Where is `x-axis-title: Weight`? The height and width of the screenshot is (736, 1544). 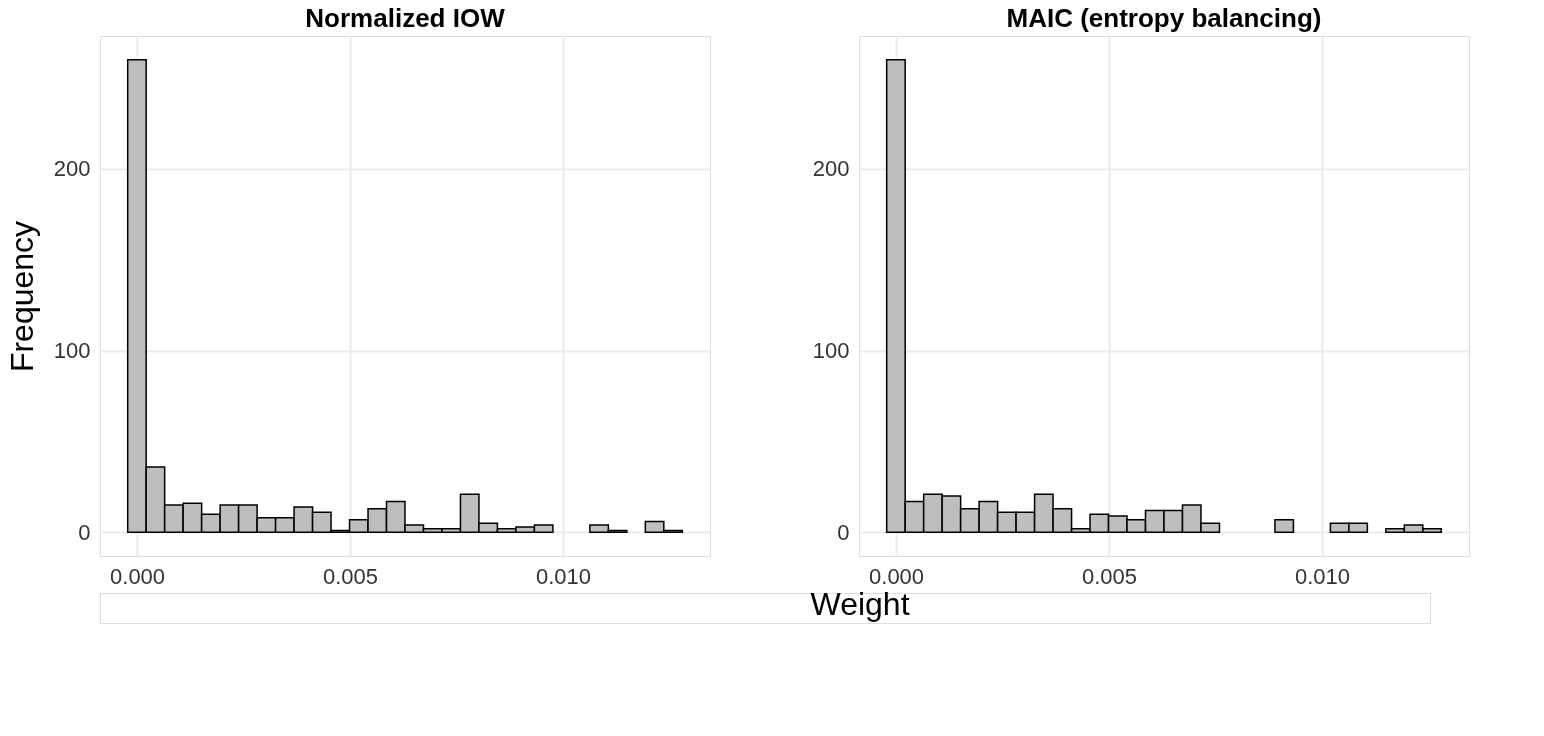
x-axis-title: Weight is located at coordinates (860, 604).